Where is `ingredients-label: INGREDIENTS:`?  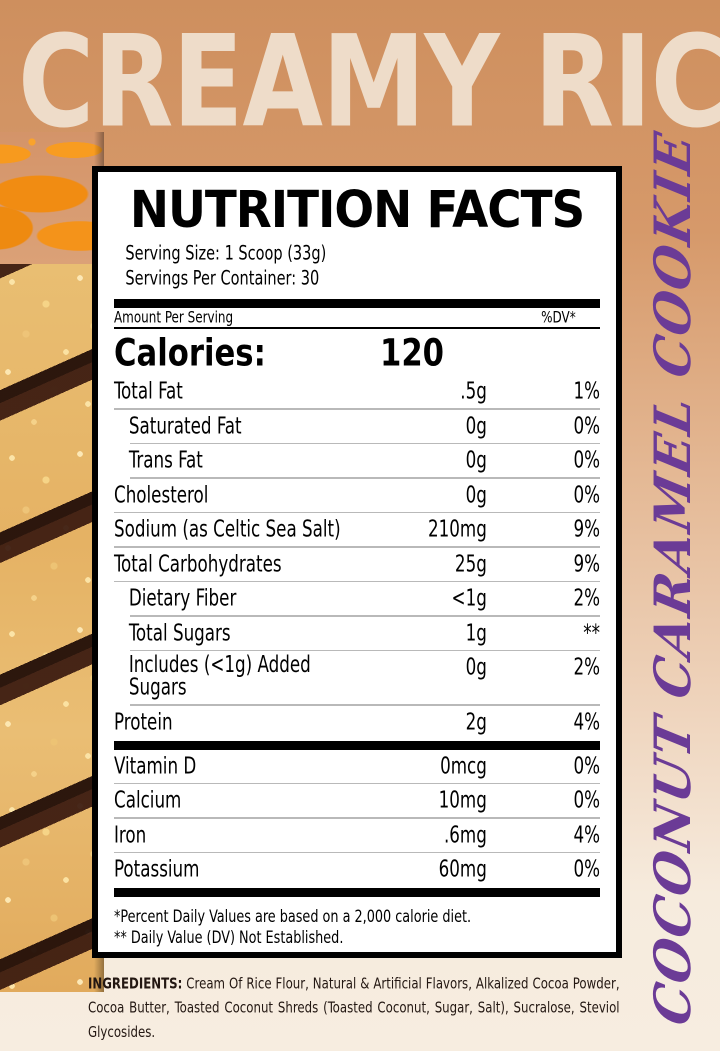
ingredients-label: INGREDIENTS: is located at coordinates (135, 984).